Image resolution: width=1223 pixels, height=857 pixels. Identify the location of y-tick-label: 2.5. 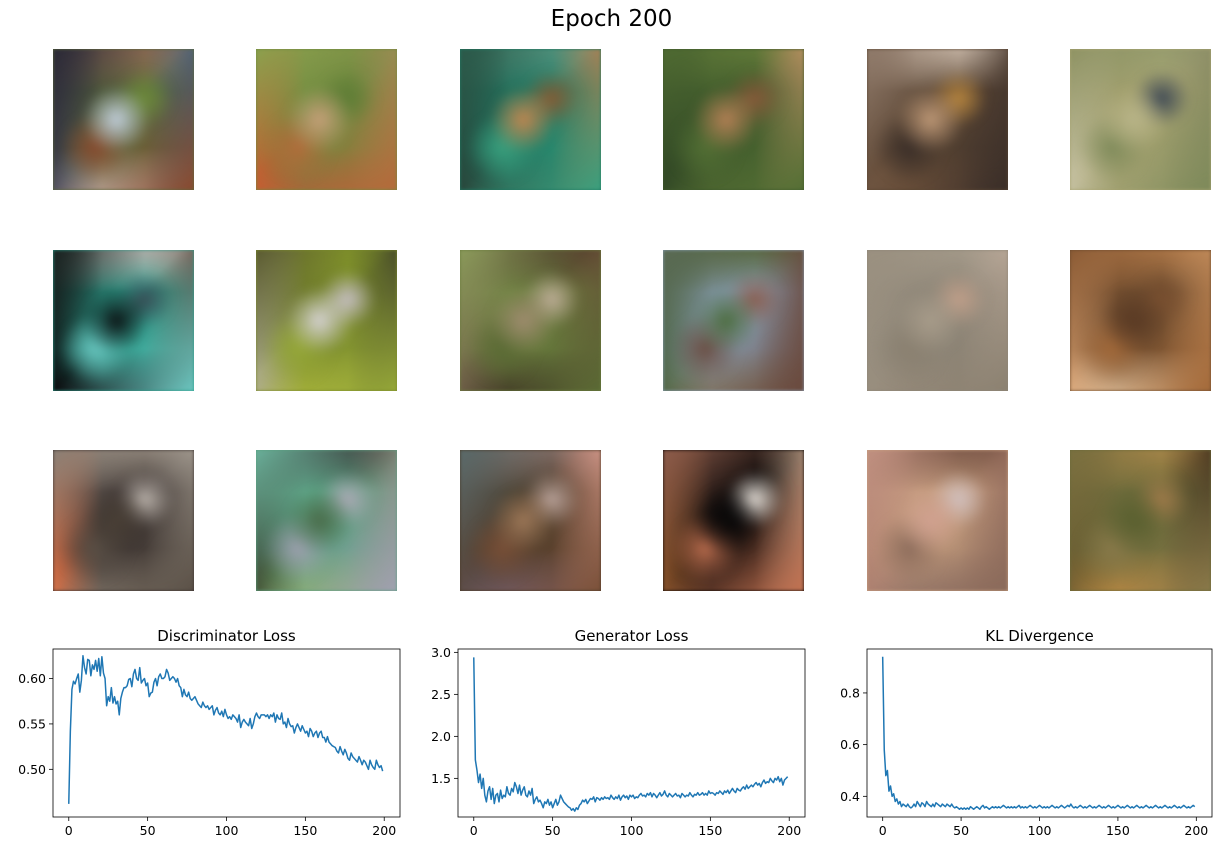
(441, 694).